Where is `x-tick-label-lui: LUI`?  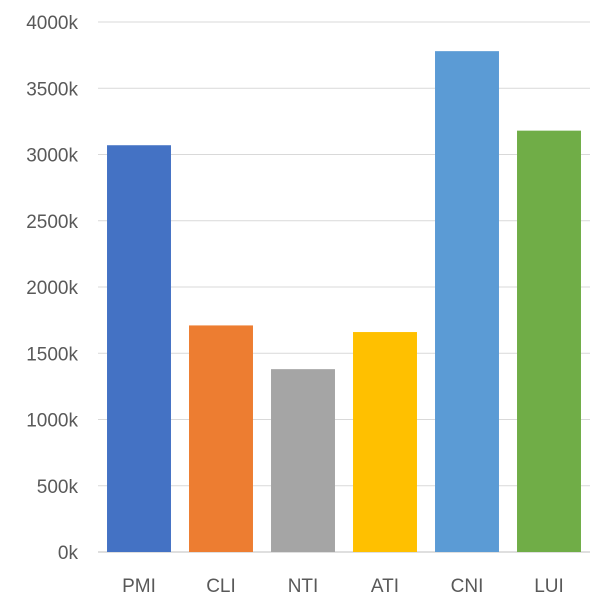 x-tick-label-lui: LUI is located at coordinates (549, 586).